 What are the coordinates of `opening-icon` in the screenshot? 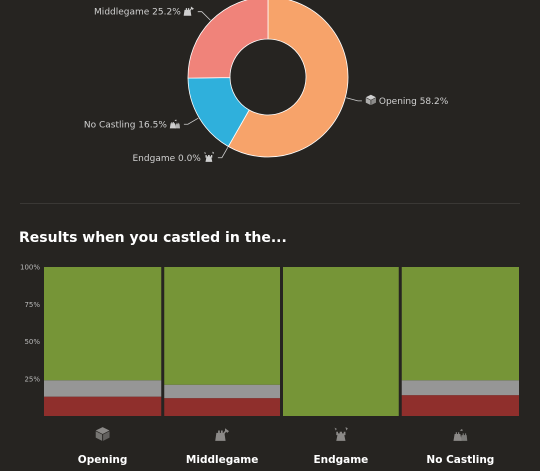 It's located at (103, 434).